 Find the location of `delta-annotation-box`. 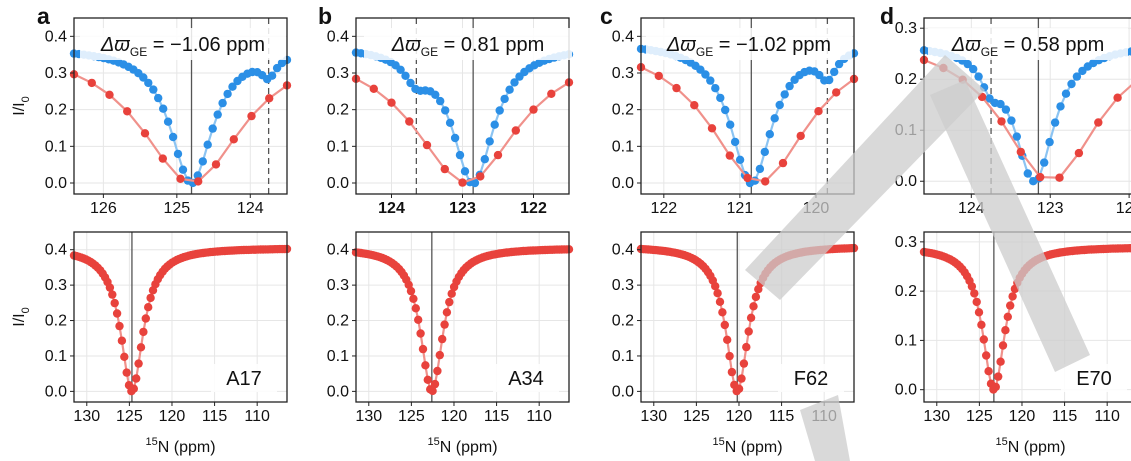

delta-annotation-box is located at coordinates (749, 44).